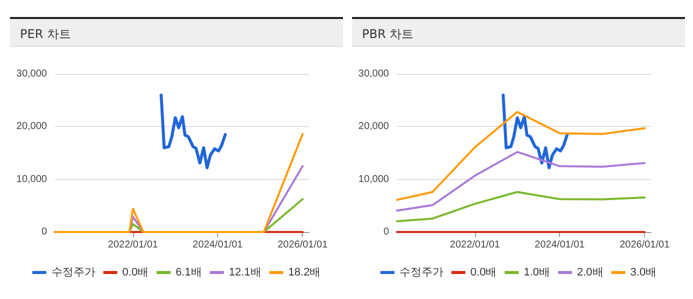 The image size is (693, 299). What do you see at coordinates (518, 32) in the screenshot?
I see `chart-title: PBR 차트` at bounding box center [518, 32].